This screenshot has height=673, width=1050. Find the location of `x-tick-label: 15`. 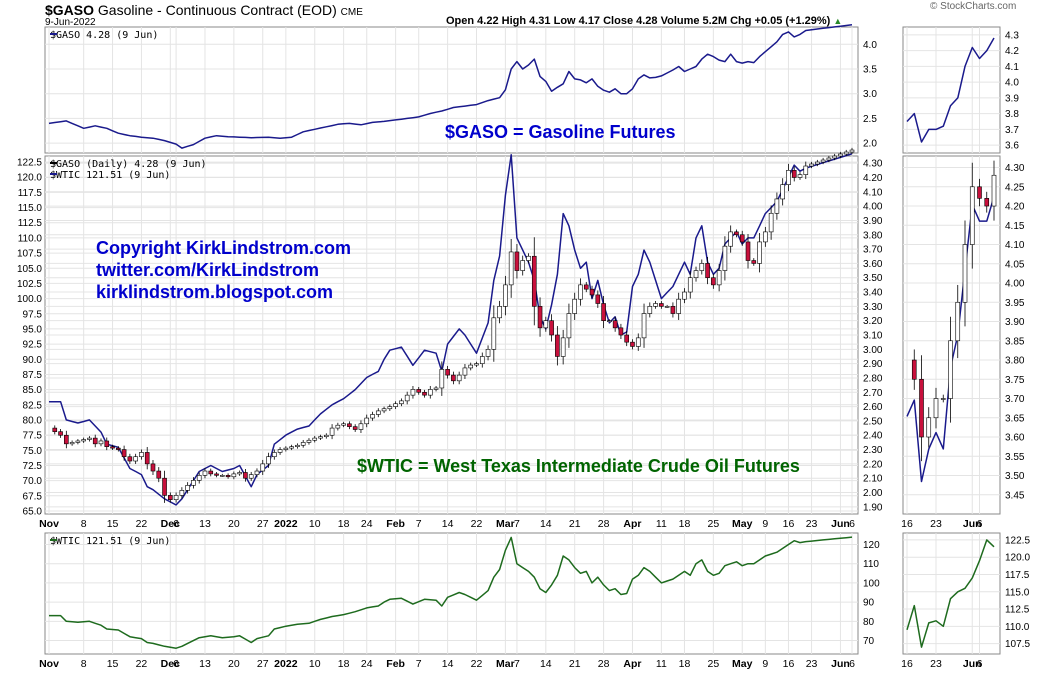

x-tick-label: 15 is located at coordinates (113, 524).